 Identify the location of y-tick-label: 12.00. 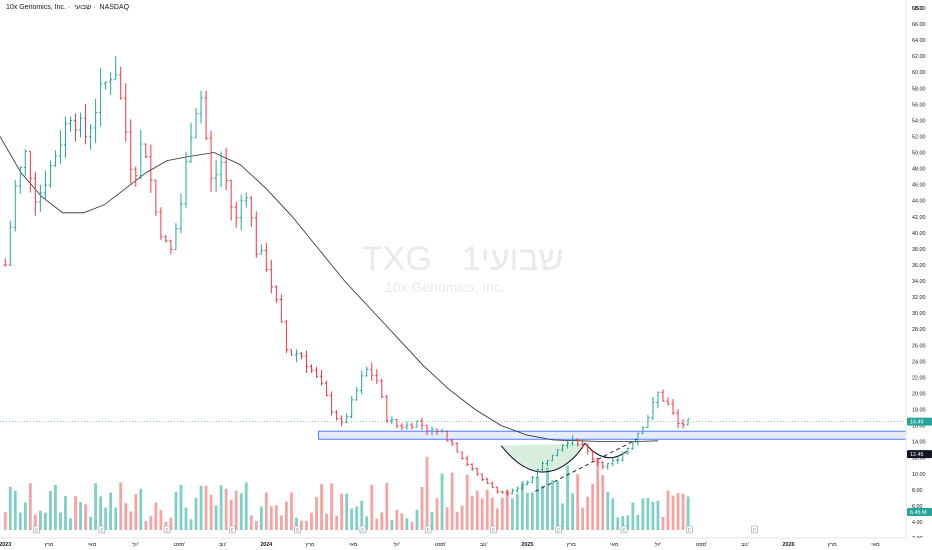
(919, 459).